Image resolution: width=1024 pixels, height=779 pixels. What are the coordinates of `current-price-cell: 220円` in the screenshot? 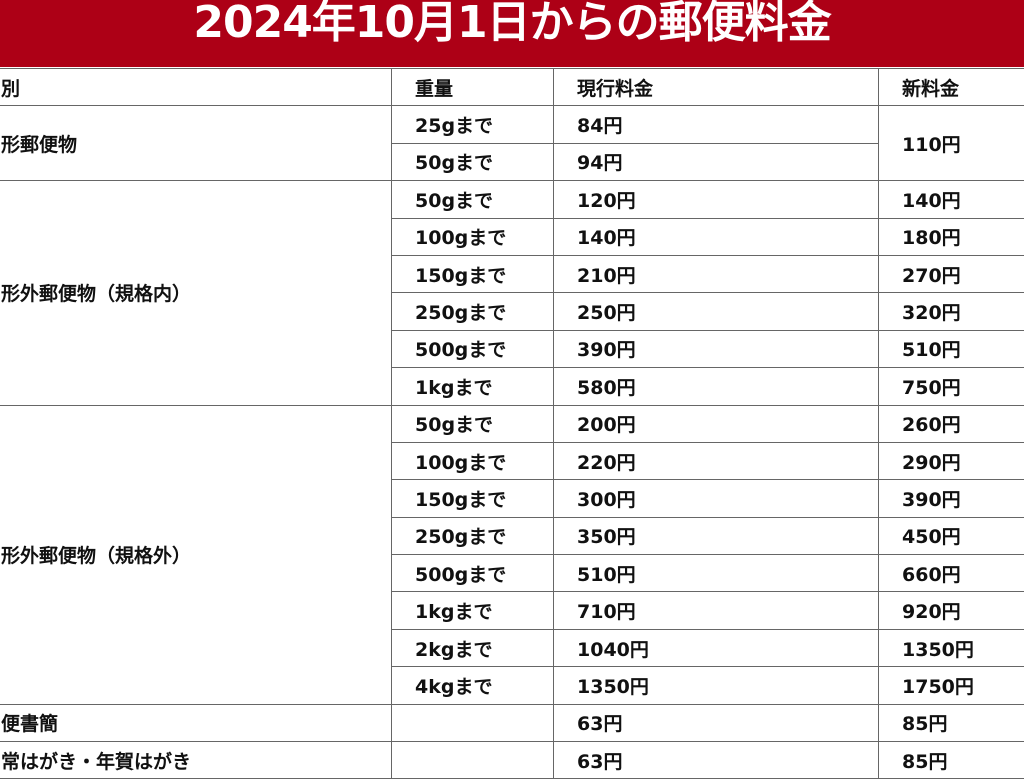 It's located at (716, 460).